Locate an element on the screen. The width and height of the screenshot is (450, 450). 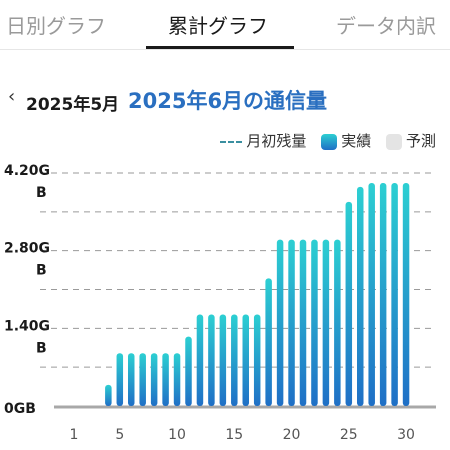
y-tick-label: 2.80G B is located at coordinates (27, 260).